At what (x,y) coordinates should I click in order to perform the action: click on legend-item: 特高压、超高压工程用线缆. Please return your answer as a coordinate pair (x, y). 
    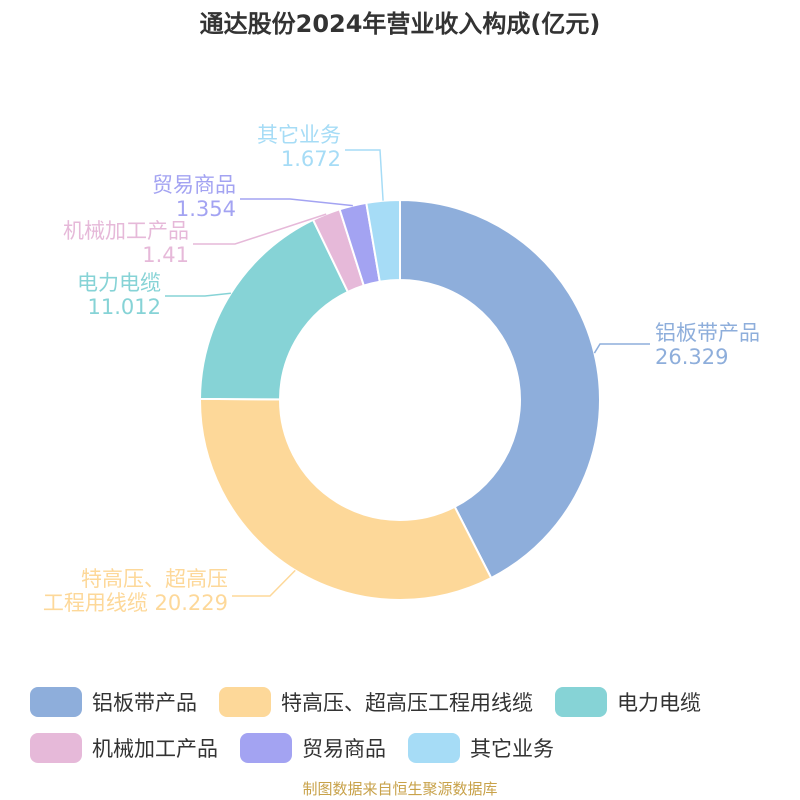
    Looking at the image, I should click on (376, 702).